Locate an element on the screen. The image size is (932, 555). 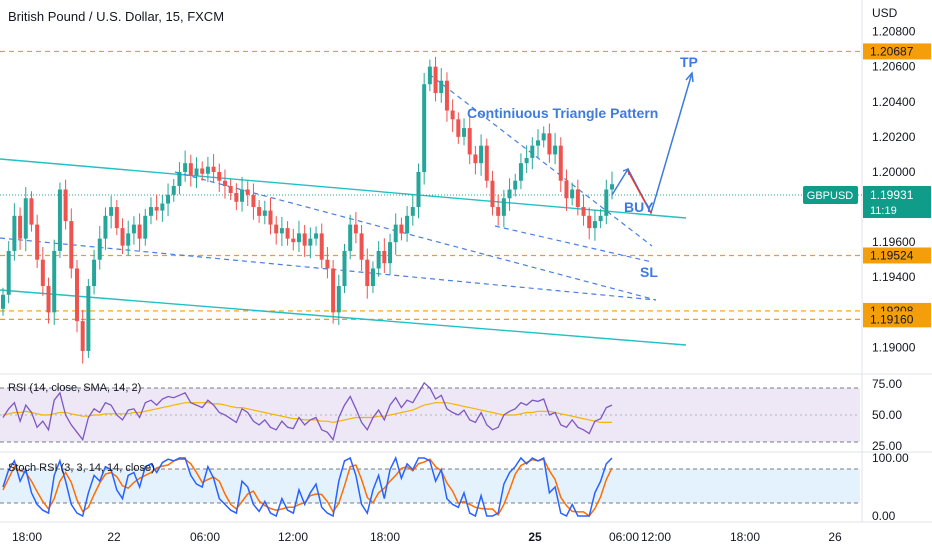
current-price-tag: GBPUSD 1.19931 11:19 is located at coordinates (867, 202).